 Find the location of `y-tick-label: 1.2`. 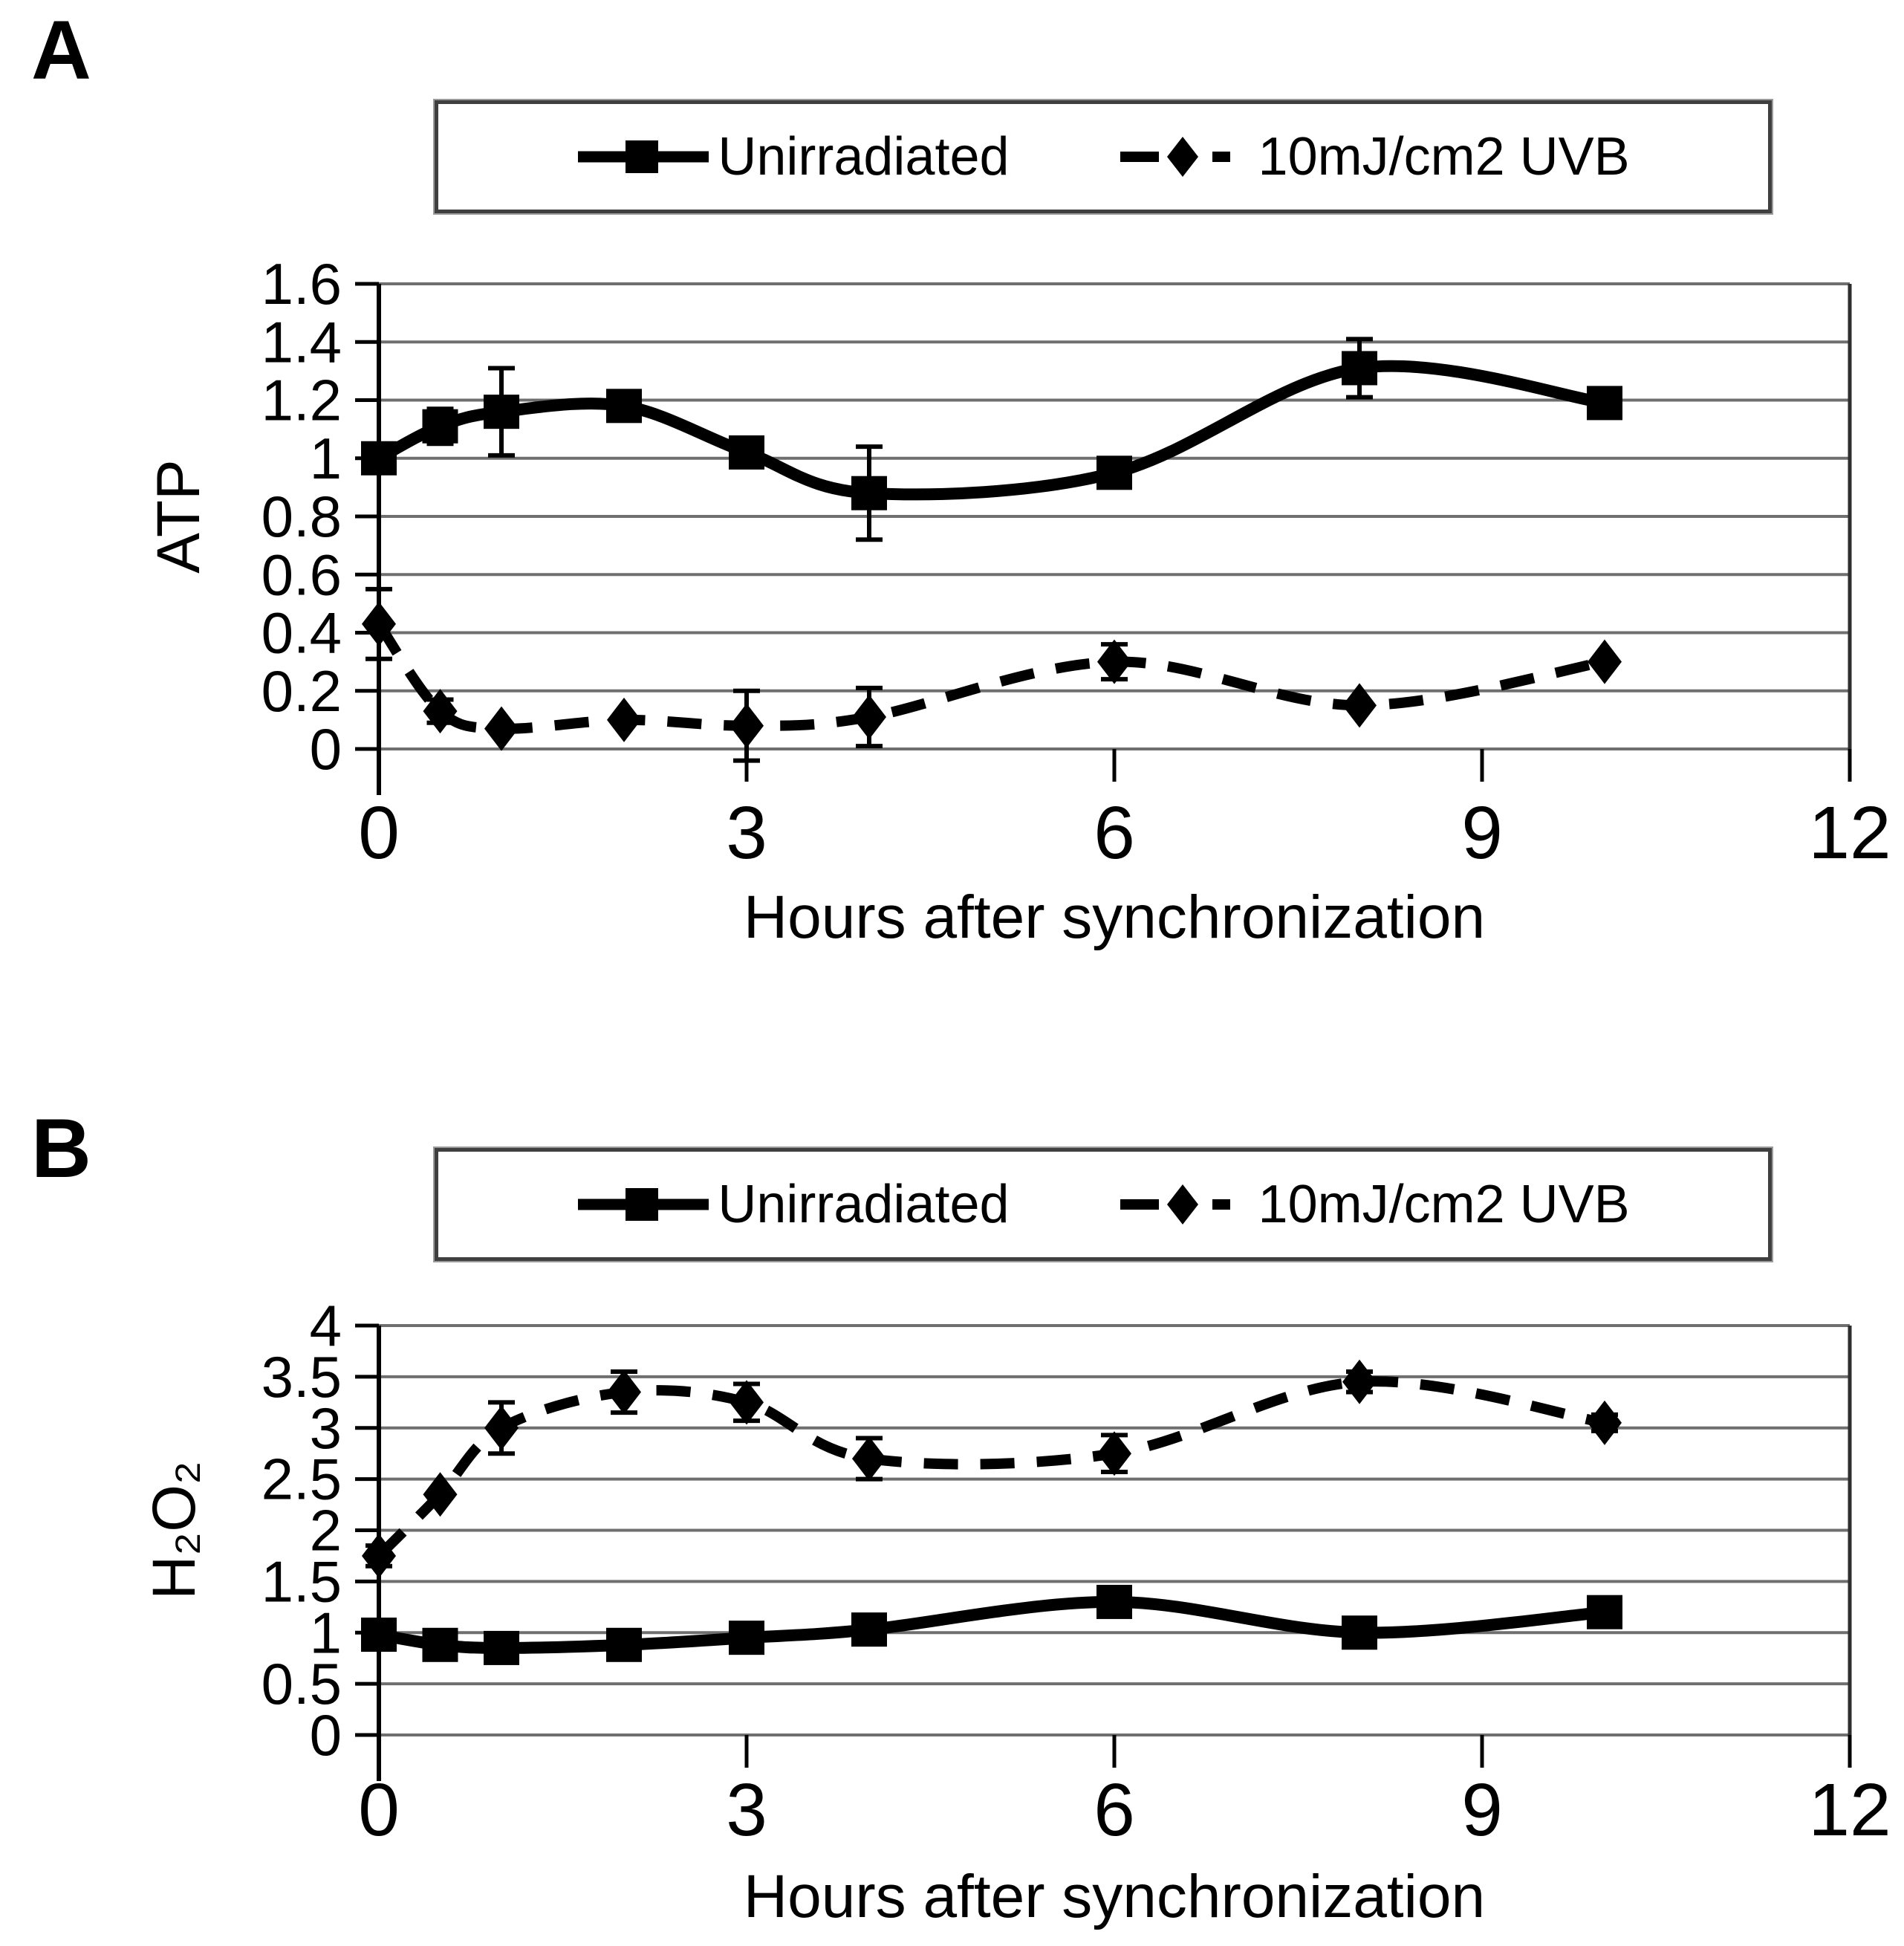

y-tick-label: 1.2 is located at coordinates (301, 400).